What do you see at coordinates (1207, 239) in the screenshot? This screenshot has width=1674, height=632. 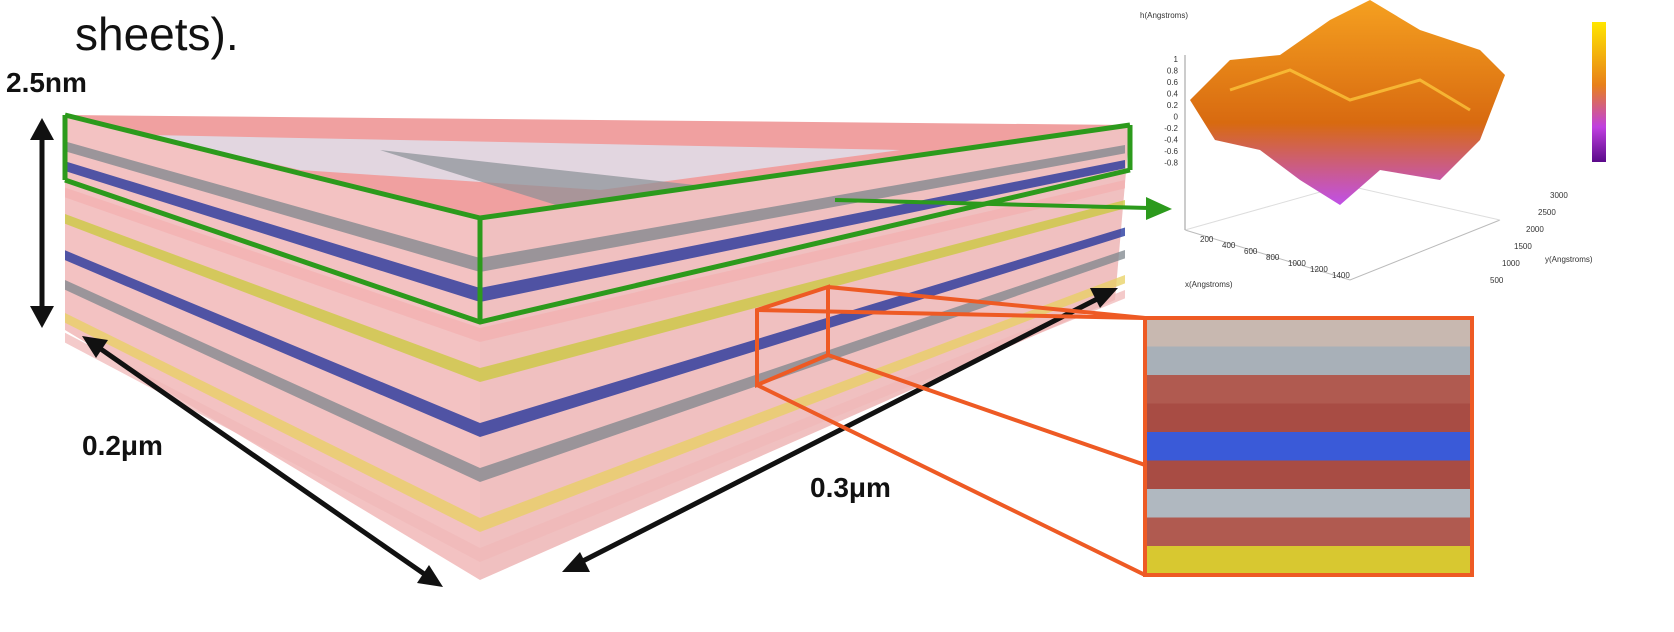 I see `x-tick-label: 200` at bounding box center [1207, 239].